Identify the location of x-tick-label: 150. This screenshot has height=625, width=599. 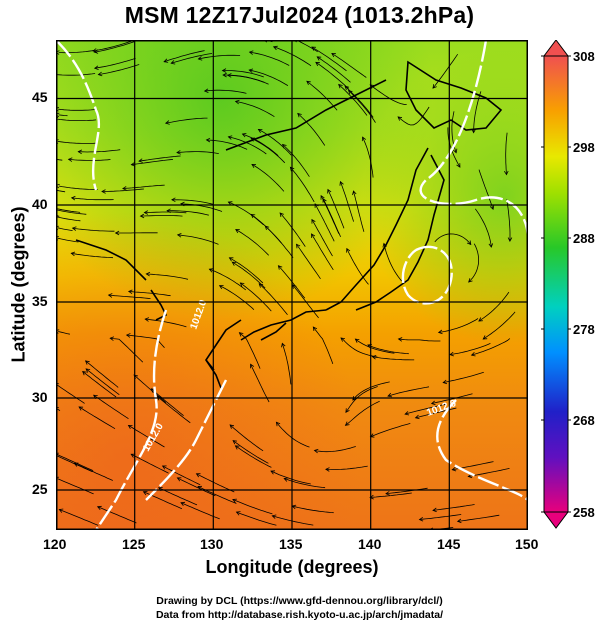
(527, 544).